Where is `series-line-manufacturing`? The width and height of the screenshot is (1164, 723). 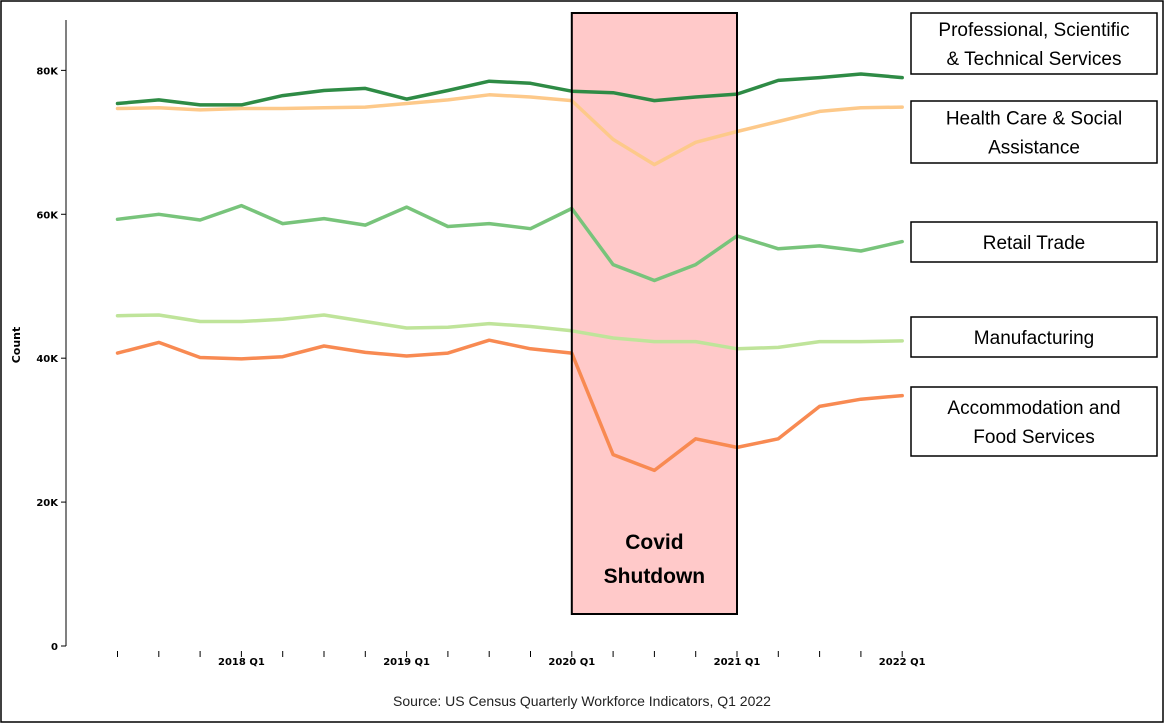
series-line-manufacturing is located at coordinates (509, 332).